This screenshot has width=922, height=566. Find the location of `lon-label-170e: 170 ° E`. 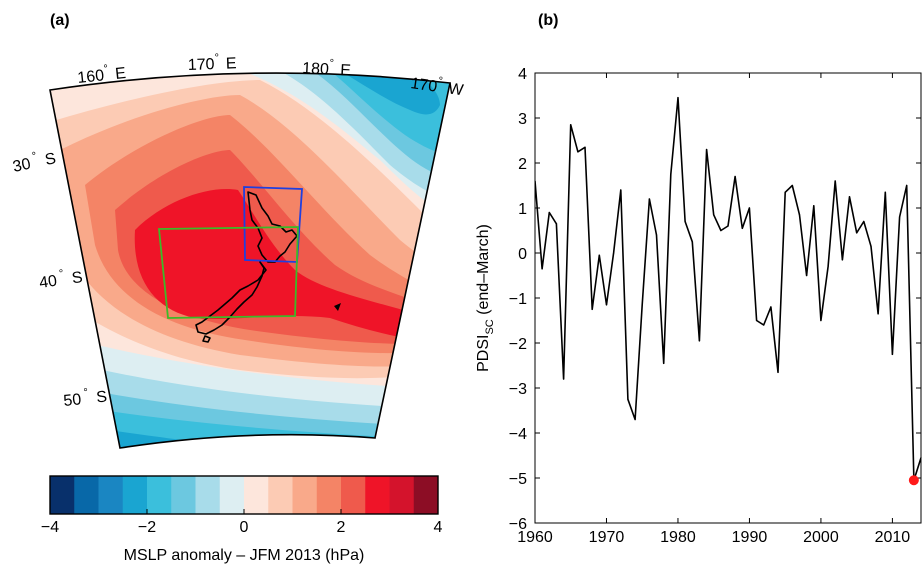

lon-label-170e: 170 ° E is located at coordinates (212, 63).